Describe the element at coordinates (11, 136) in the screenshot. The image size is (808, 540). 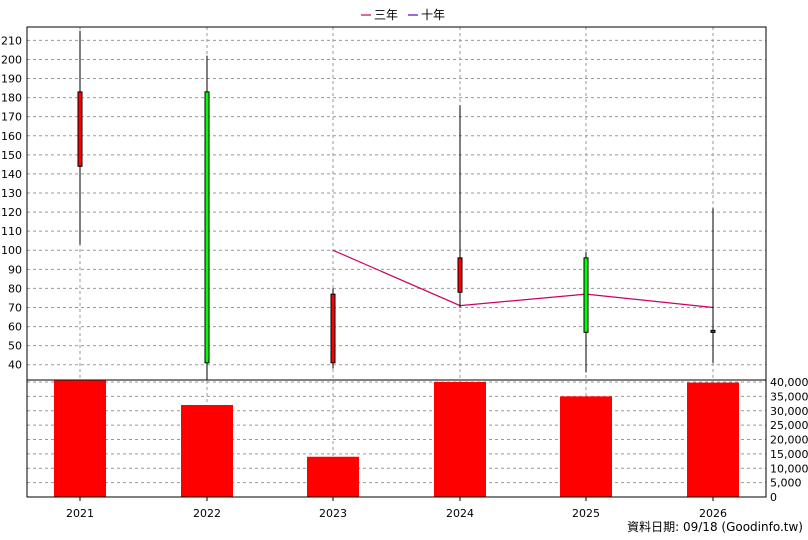
I see `price-tick-label: 160` at that location.